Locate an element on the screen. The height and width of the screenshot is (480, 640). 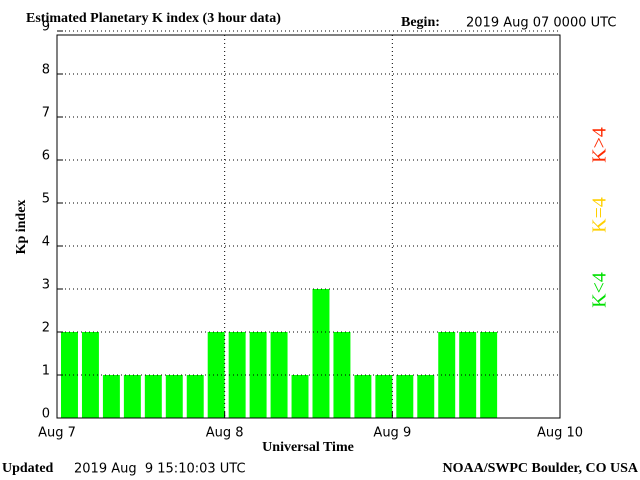
x-tick-label: Aug 7 is located at coordinates (57, 433).